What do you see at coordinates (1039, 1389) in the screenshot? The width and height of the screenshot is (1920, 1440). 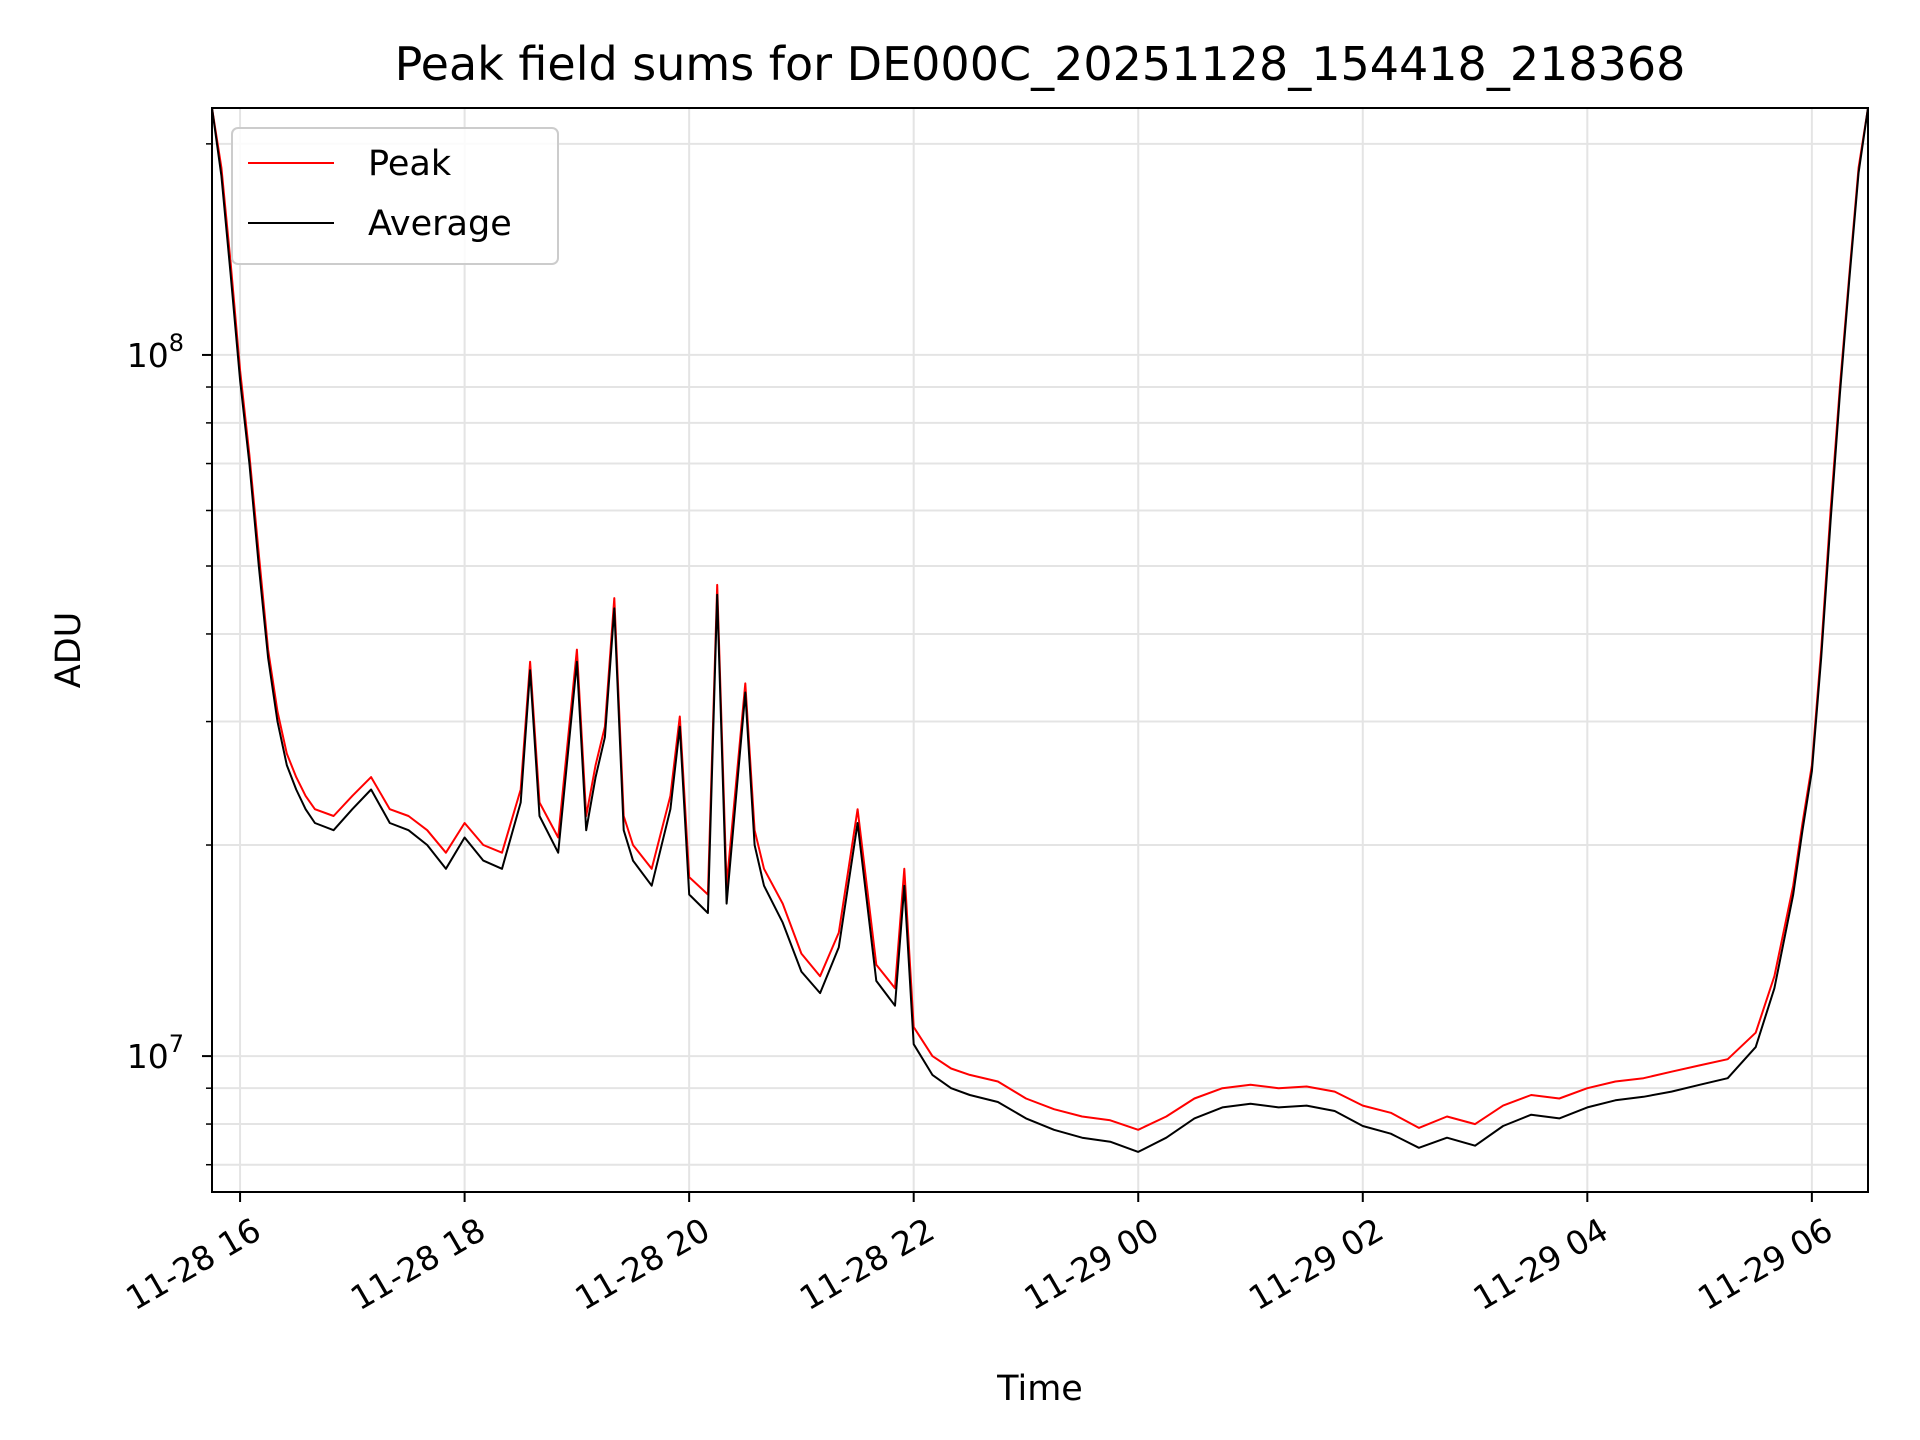 I see `x-axis-label: Time` at bounding box center [1039, 1389].